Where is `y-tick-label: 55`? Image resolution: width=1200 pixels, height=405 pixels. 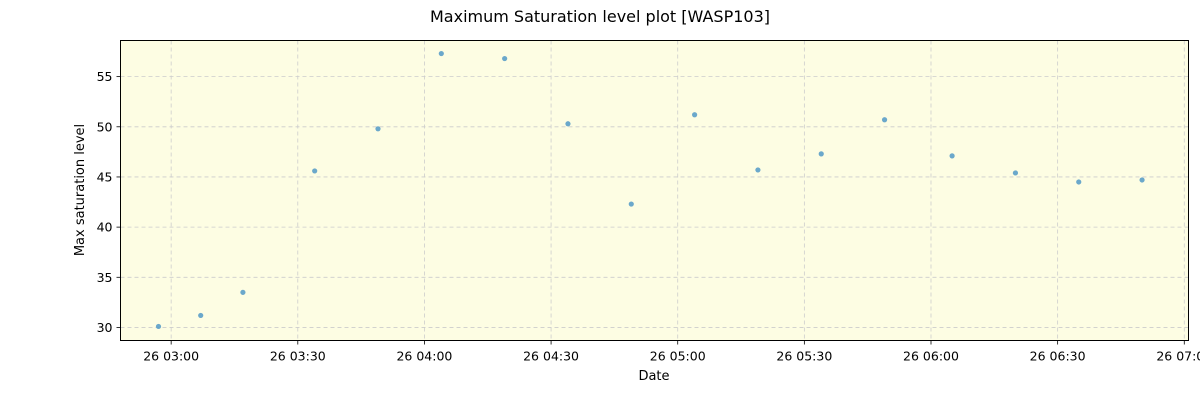
y-tick-label: 55 is located at coordinates (105, 76).